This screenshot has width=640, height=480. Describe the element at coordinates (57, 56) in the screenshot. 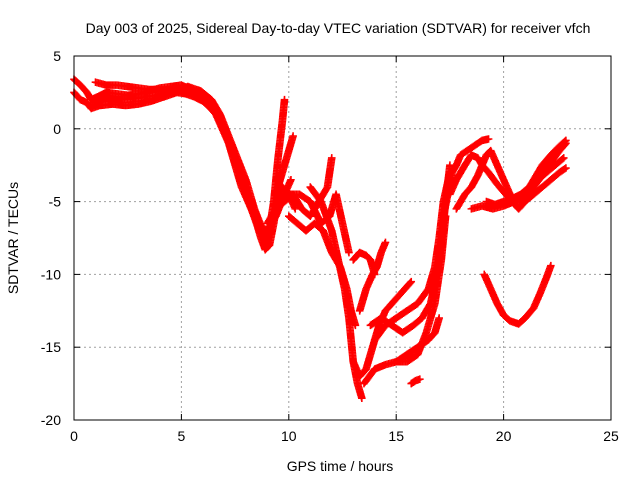

I see `y-tick-label: 5` at that location.